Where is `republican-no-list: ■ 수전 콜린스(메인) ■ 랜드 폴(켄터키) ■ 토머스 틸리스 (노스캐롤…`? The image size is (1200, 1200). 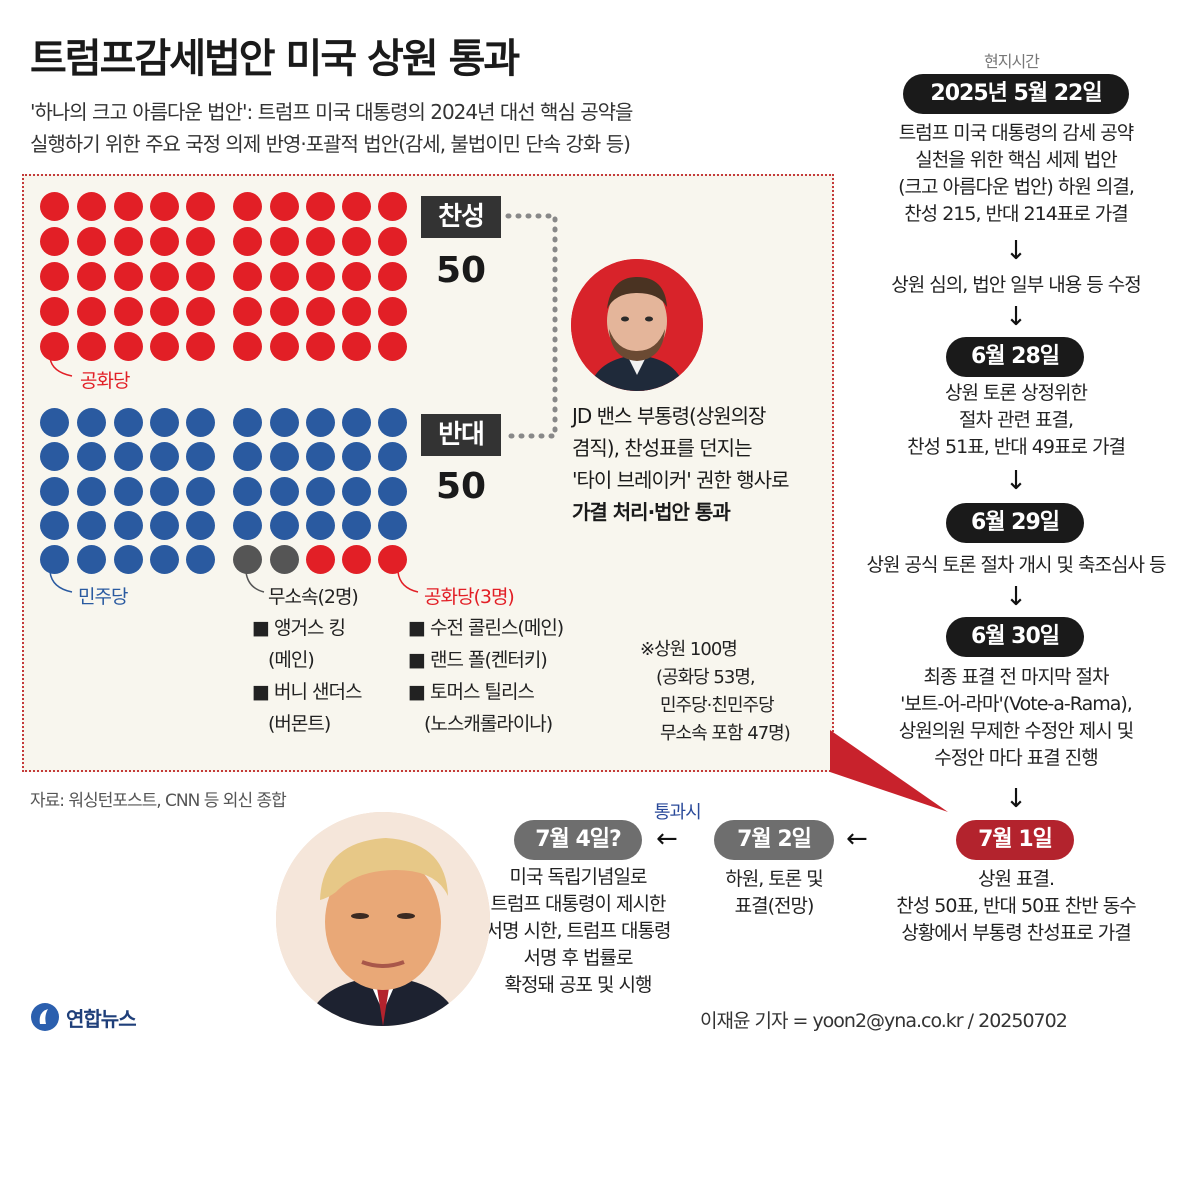 republican-no-list: ■ 수전 콜린스(메인) ■ 랜드 폴(켄터키) ■ 토머스 틸리스 (노스캐롤… is located at coordinates (486, 676).